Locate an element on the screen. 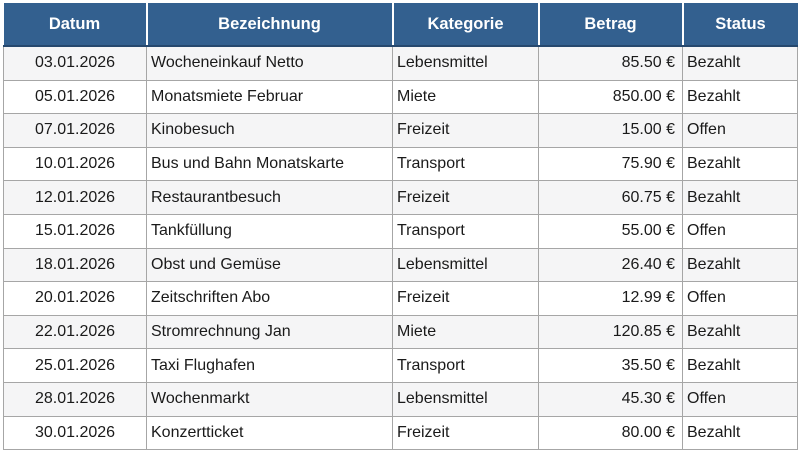  cell-bezeichnung: Bus und Bahn Monatskarte is located at coordinates (269, 164).